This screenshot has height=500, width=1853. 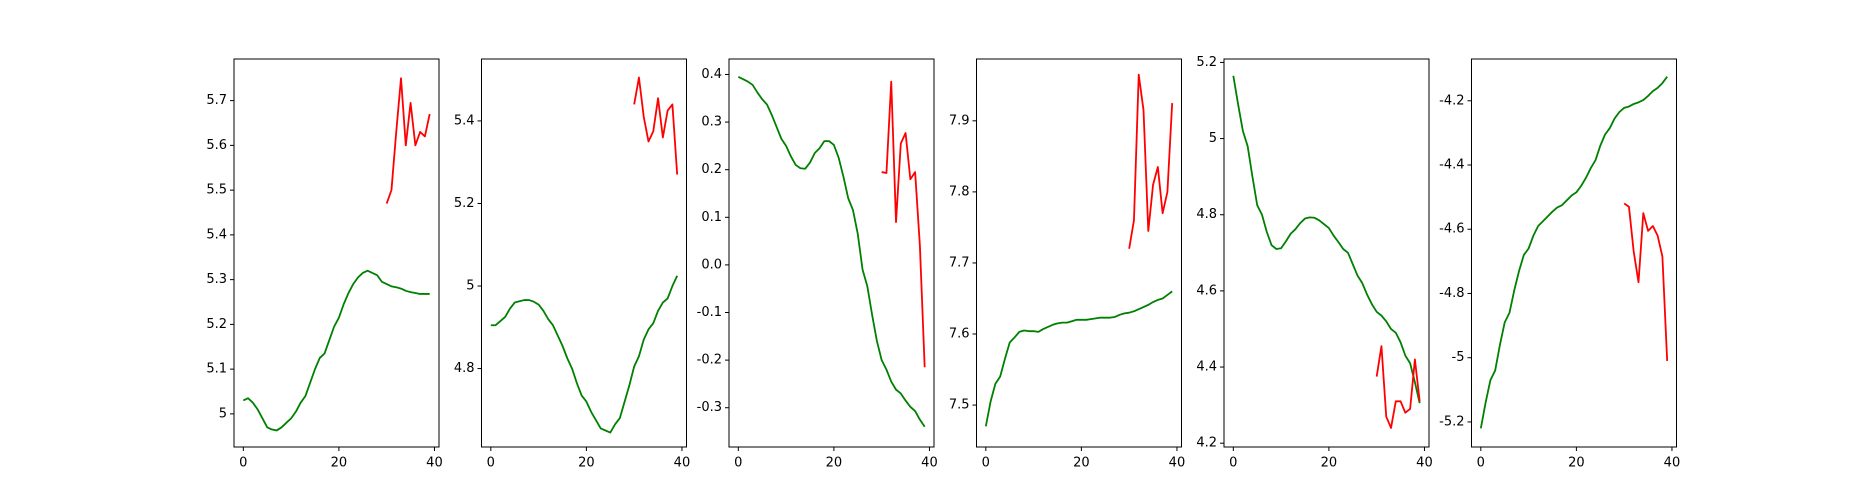 I want to click on y-tick-label: 7.6, so click(x=959, y=334).